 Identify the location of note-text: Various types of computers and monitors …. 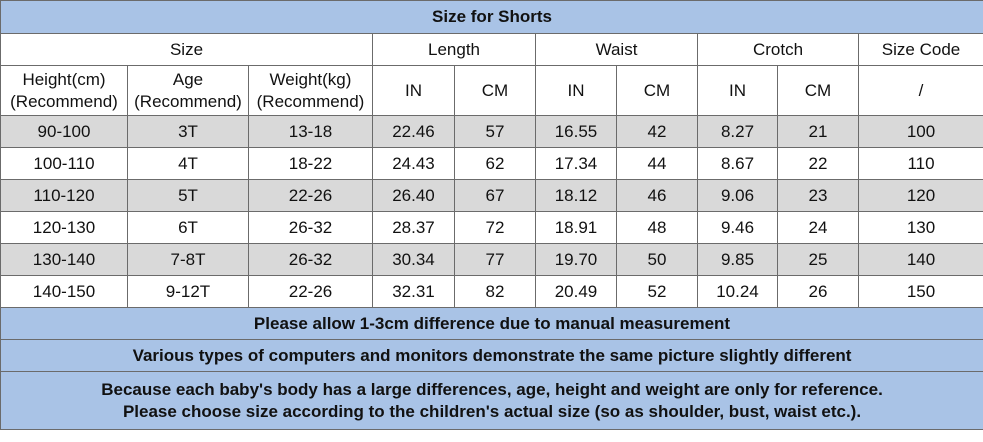
(491, 355).